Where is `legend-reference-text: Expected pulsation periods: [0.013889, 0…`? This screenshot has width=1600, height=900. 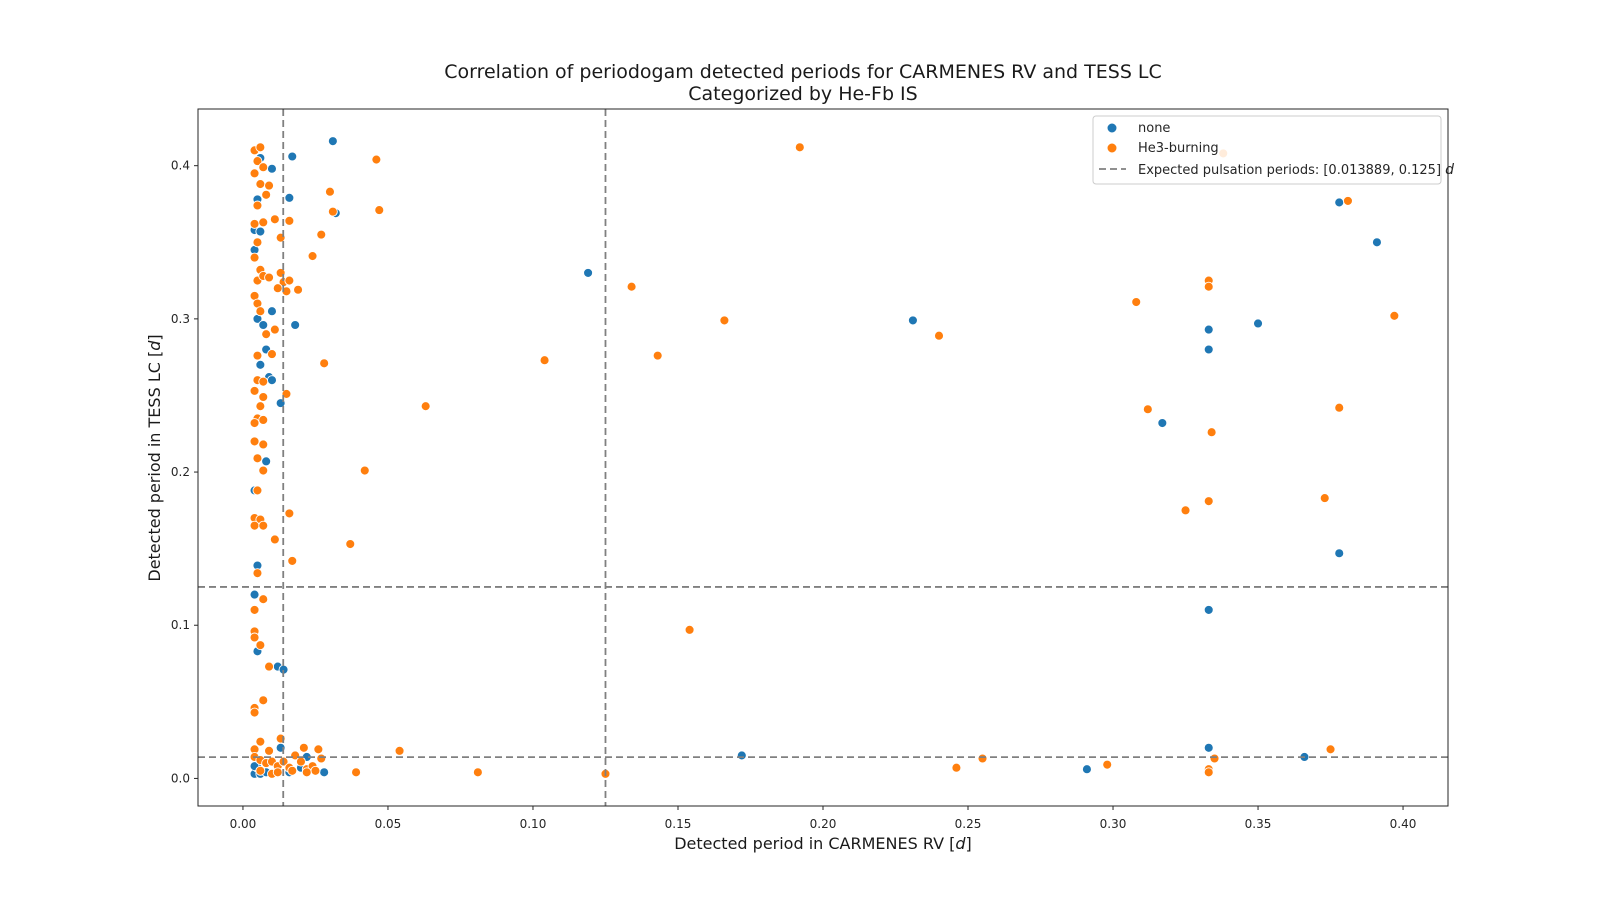
legend-reference-text: Expected pulsation periods: [0.013889, 0… is located at coordinates (1289, 170).